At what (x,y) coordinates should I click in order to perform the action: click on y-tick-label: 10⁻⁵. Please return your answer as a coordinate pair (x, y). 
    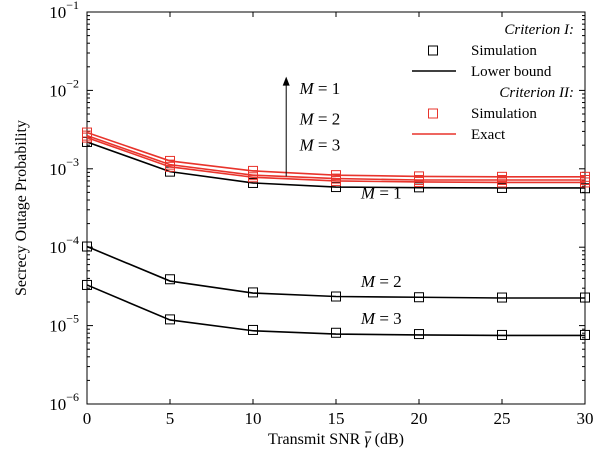
    Looking at the image, I should click on (64, 324).